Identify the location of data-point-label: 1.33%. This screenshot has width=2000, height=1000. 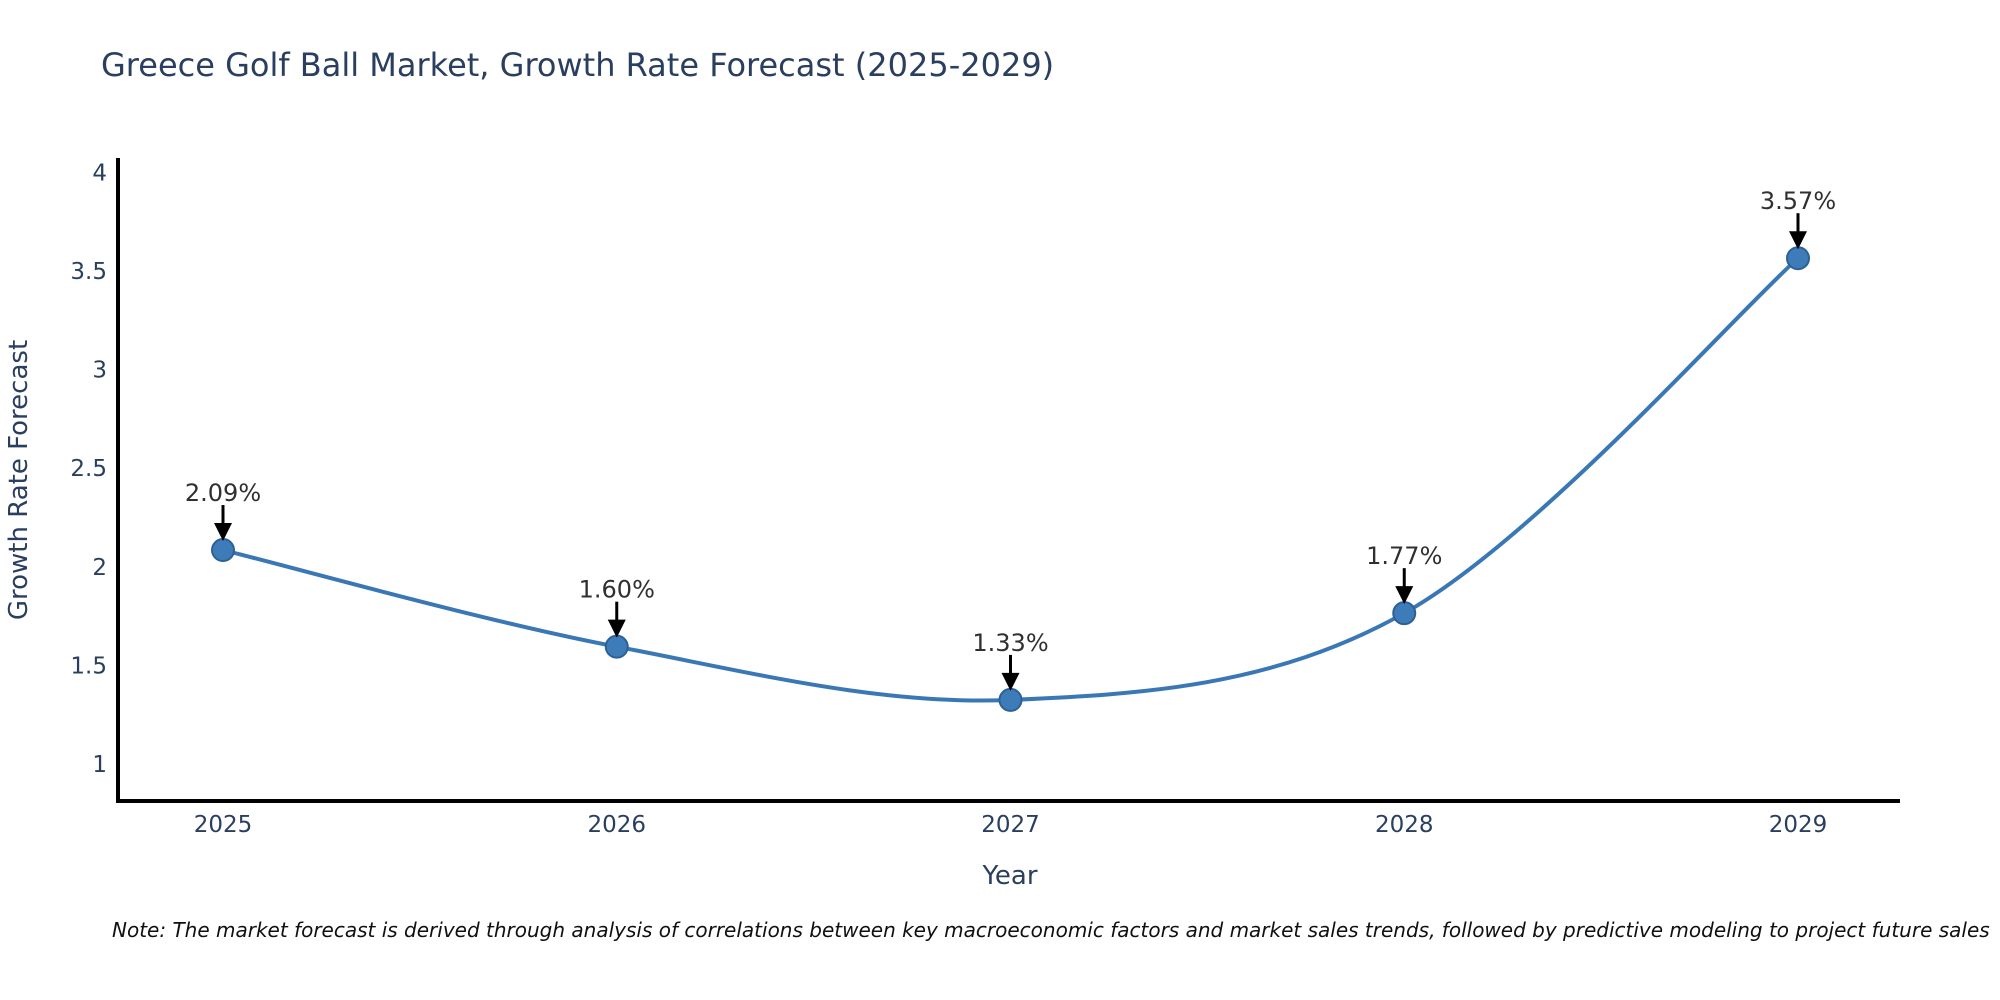
(1010, 643).